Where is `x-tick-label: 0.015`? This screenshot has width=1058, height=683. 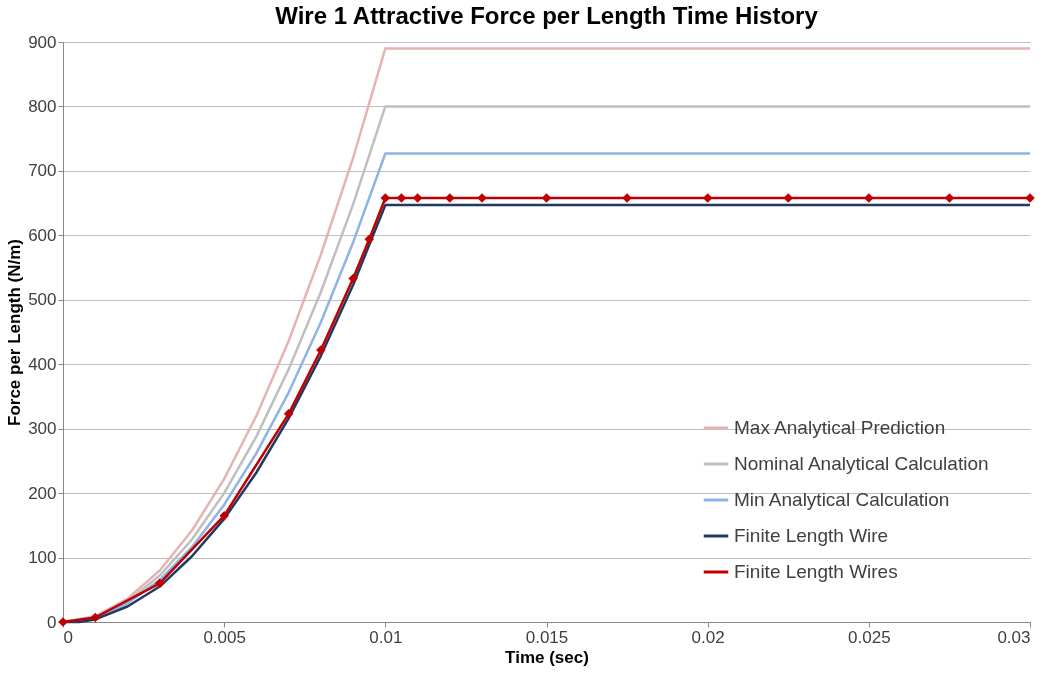 x-tick-label: 0.015 is located at coordinates (547, 637).